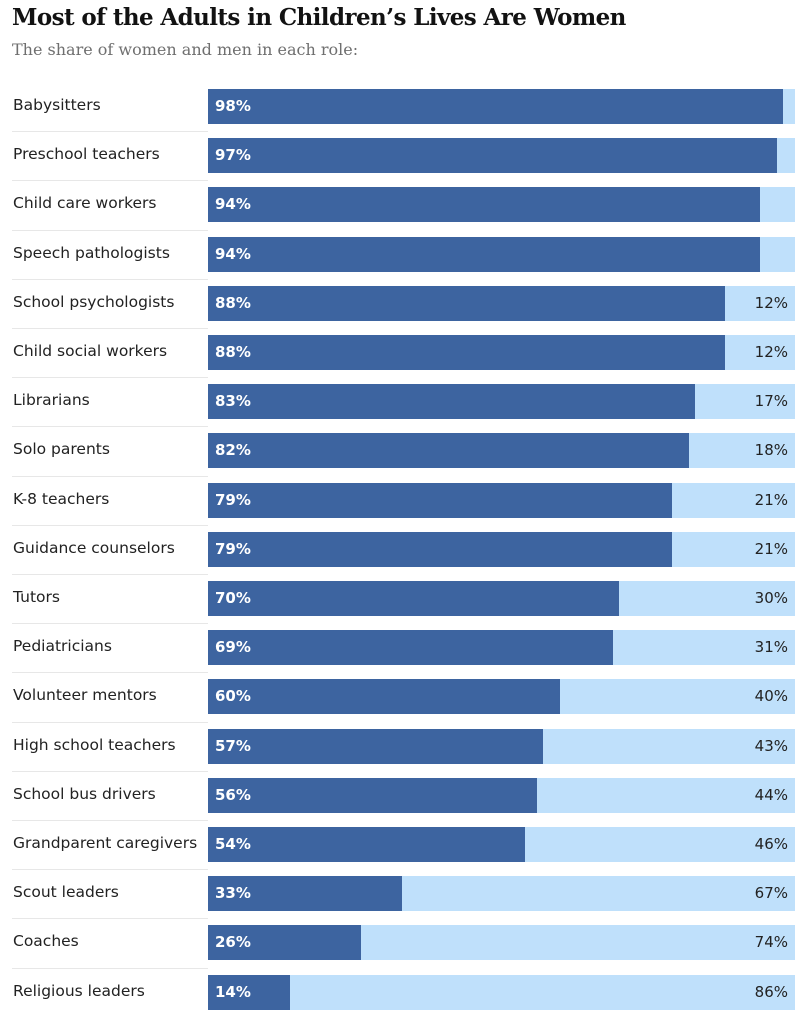 This screenshot has width=810, height=1024. I want to click on men-bar: 14% 86%, so click(501, 992).